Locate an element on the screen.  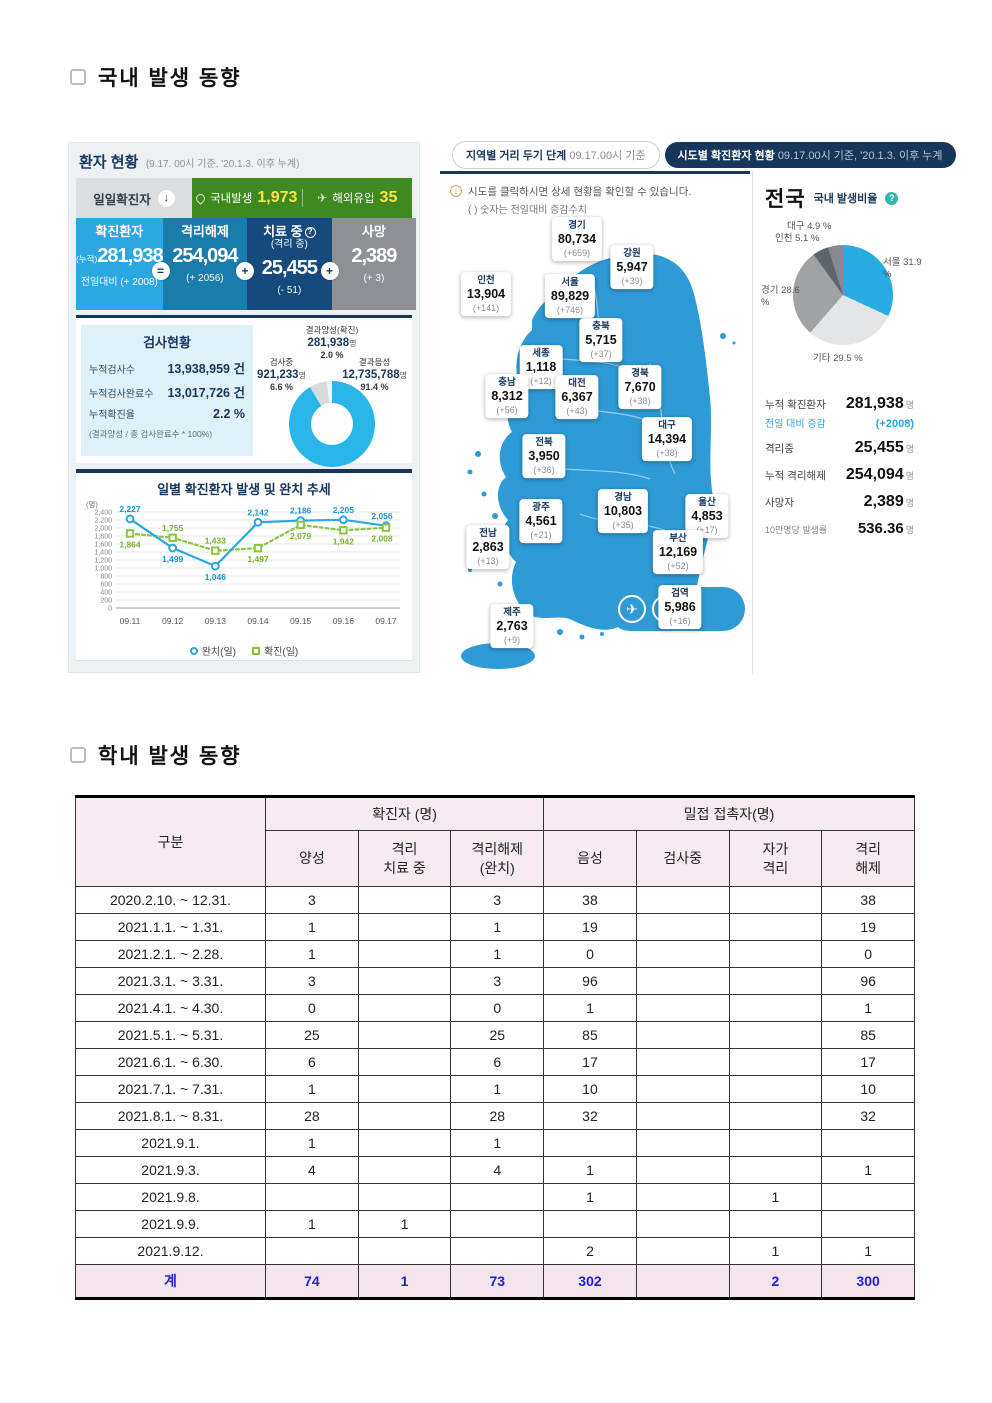
map-region-1: 강원 5,947 (+39) is located at coordinates (632, 267).